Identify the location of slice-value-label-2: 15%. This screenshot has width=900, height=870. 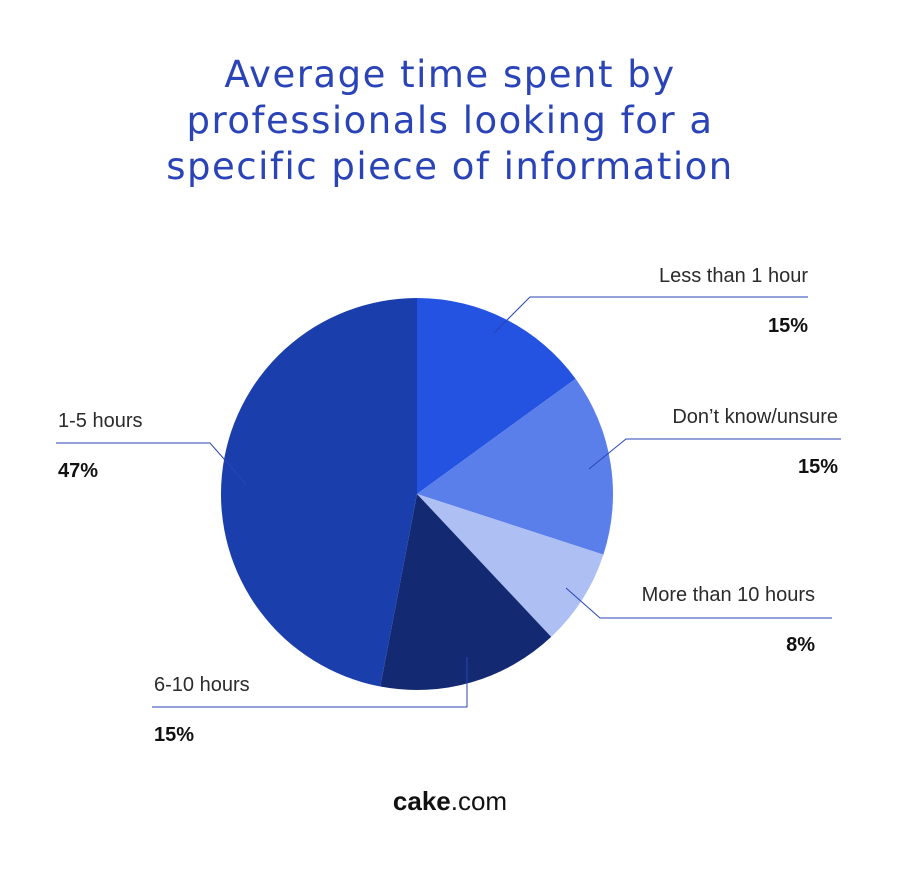
(818, 467).